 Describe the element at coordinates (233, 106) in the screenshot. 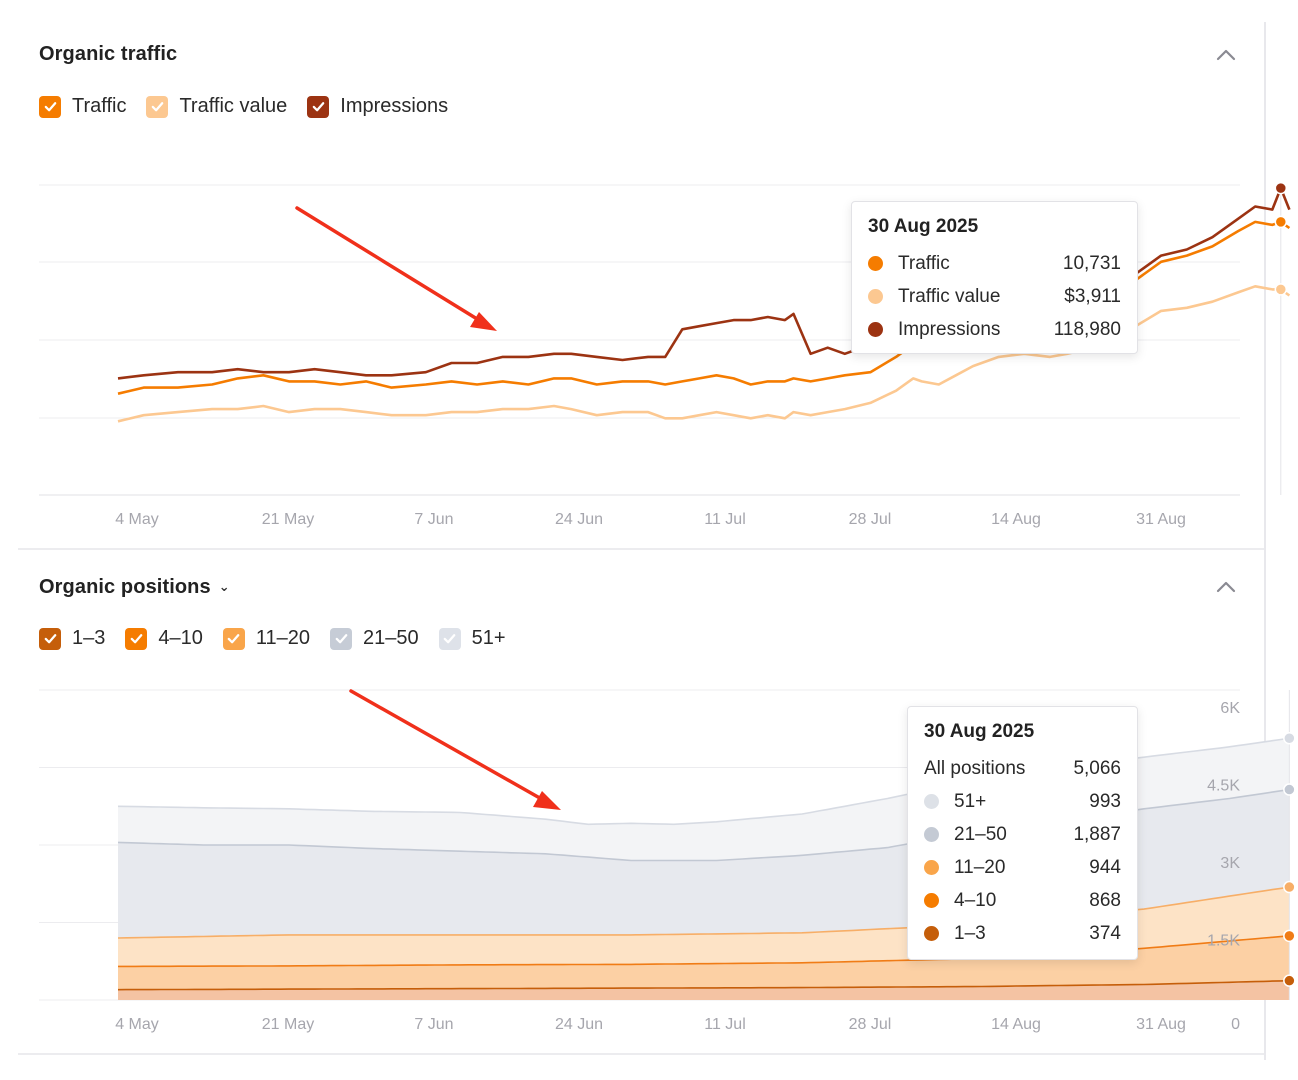

I see `legend-label: Traffic value` at that location.